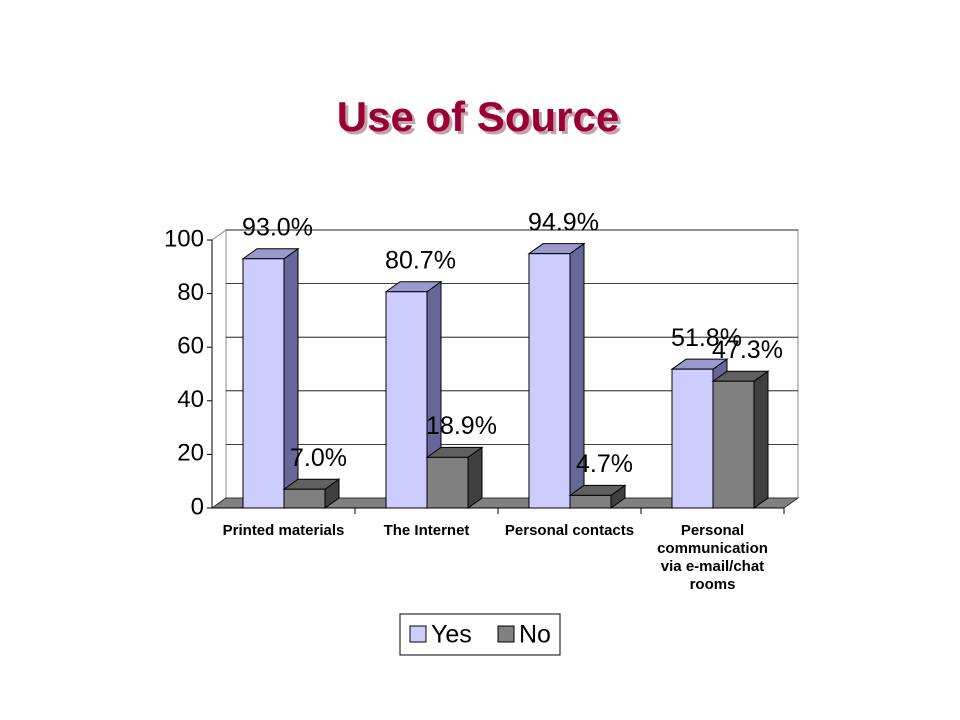  I want to click on title-shadow: Use of Source, so click(481, 119).